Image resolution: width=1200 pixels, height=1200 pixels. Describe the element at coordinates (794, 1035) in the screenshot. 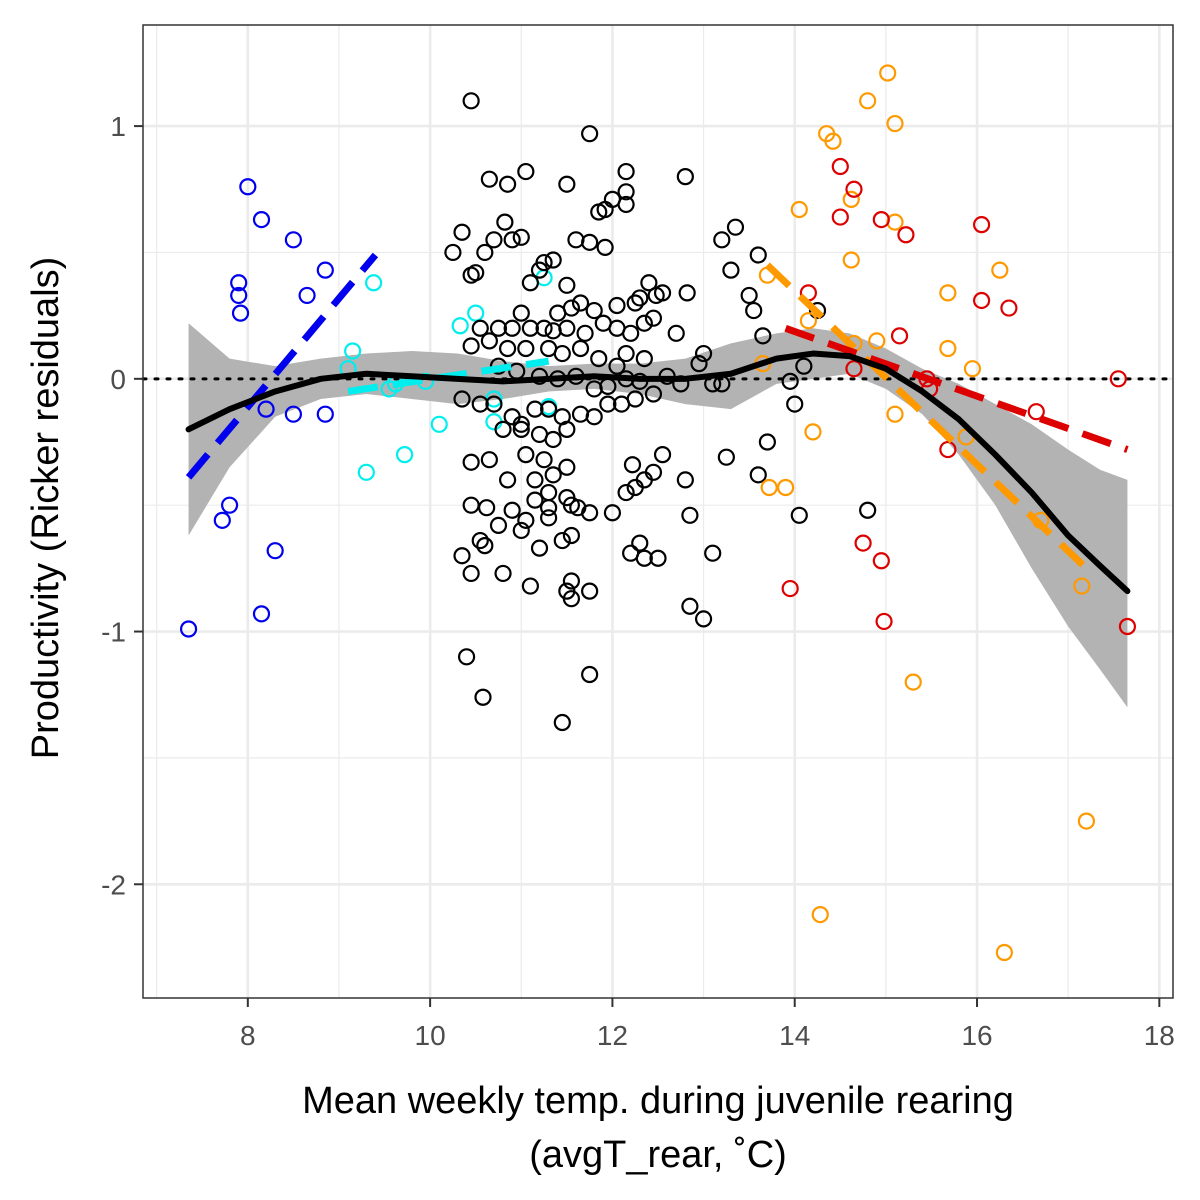

I see `x-tick-label: 14` at that location.